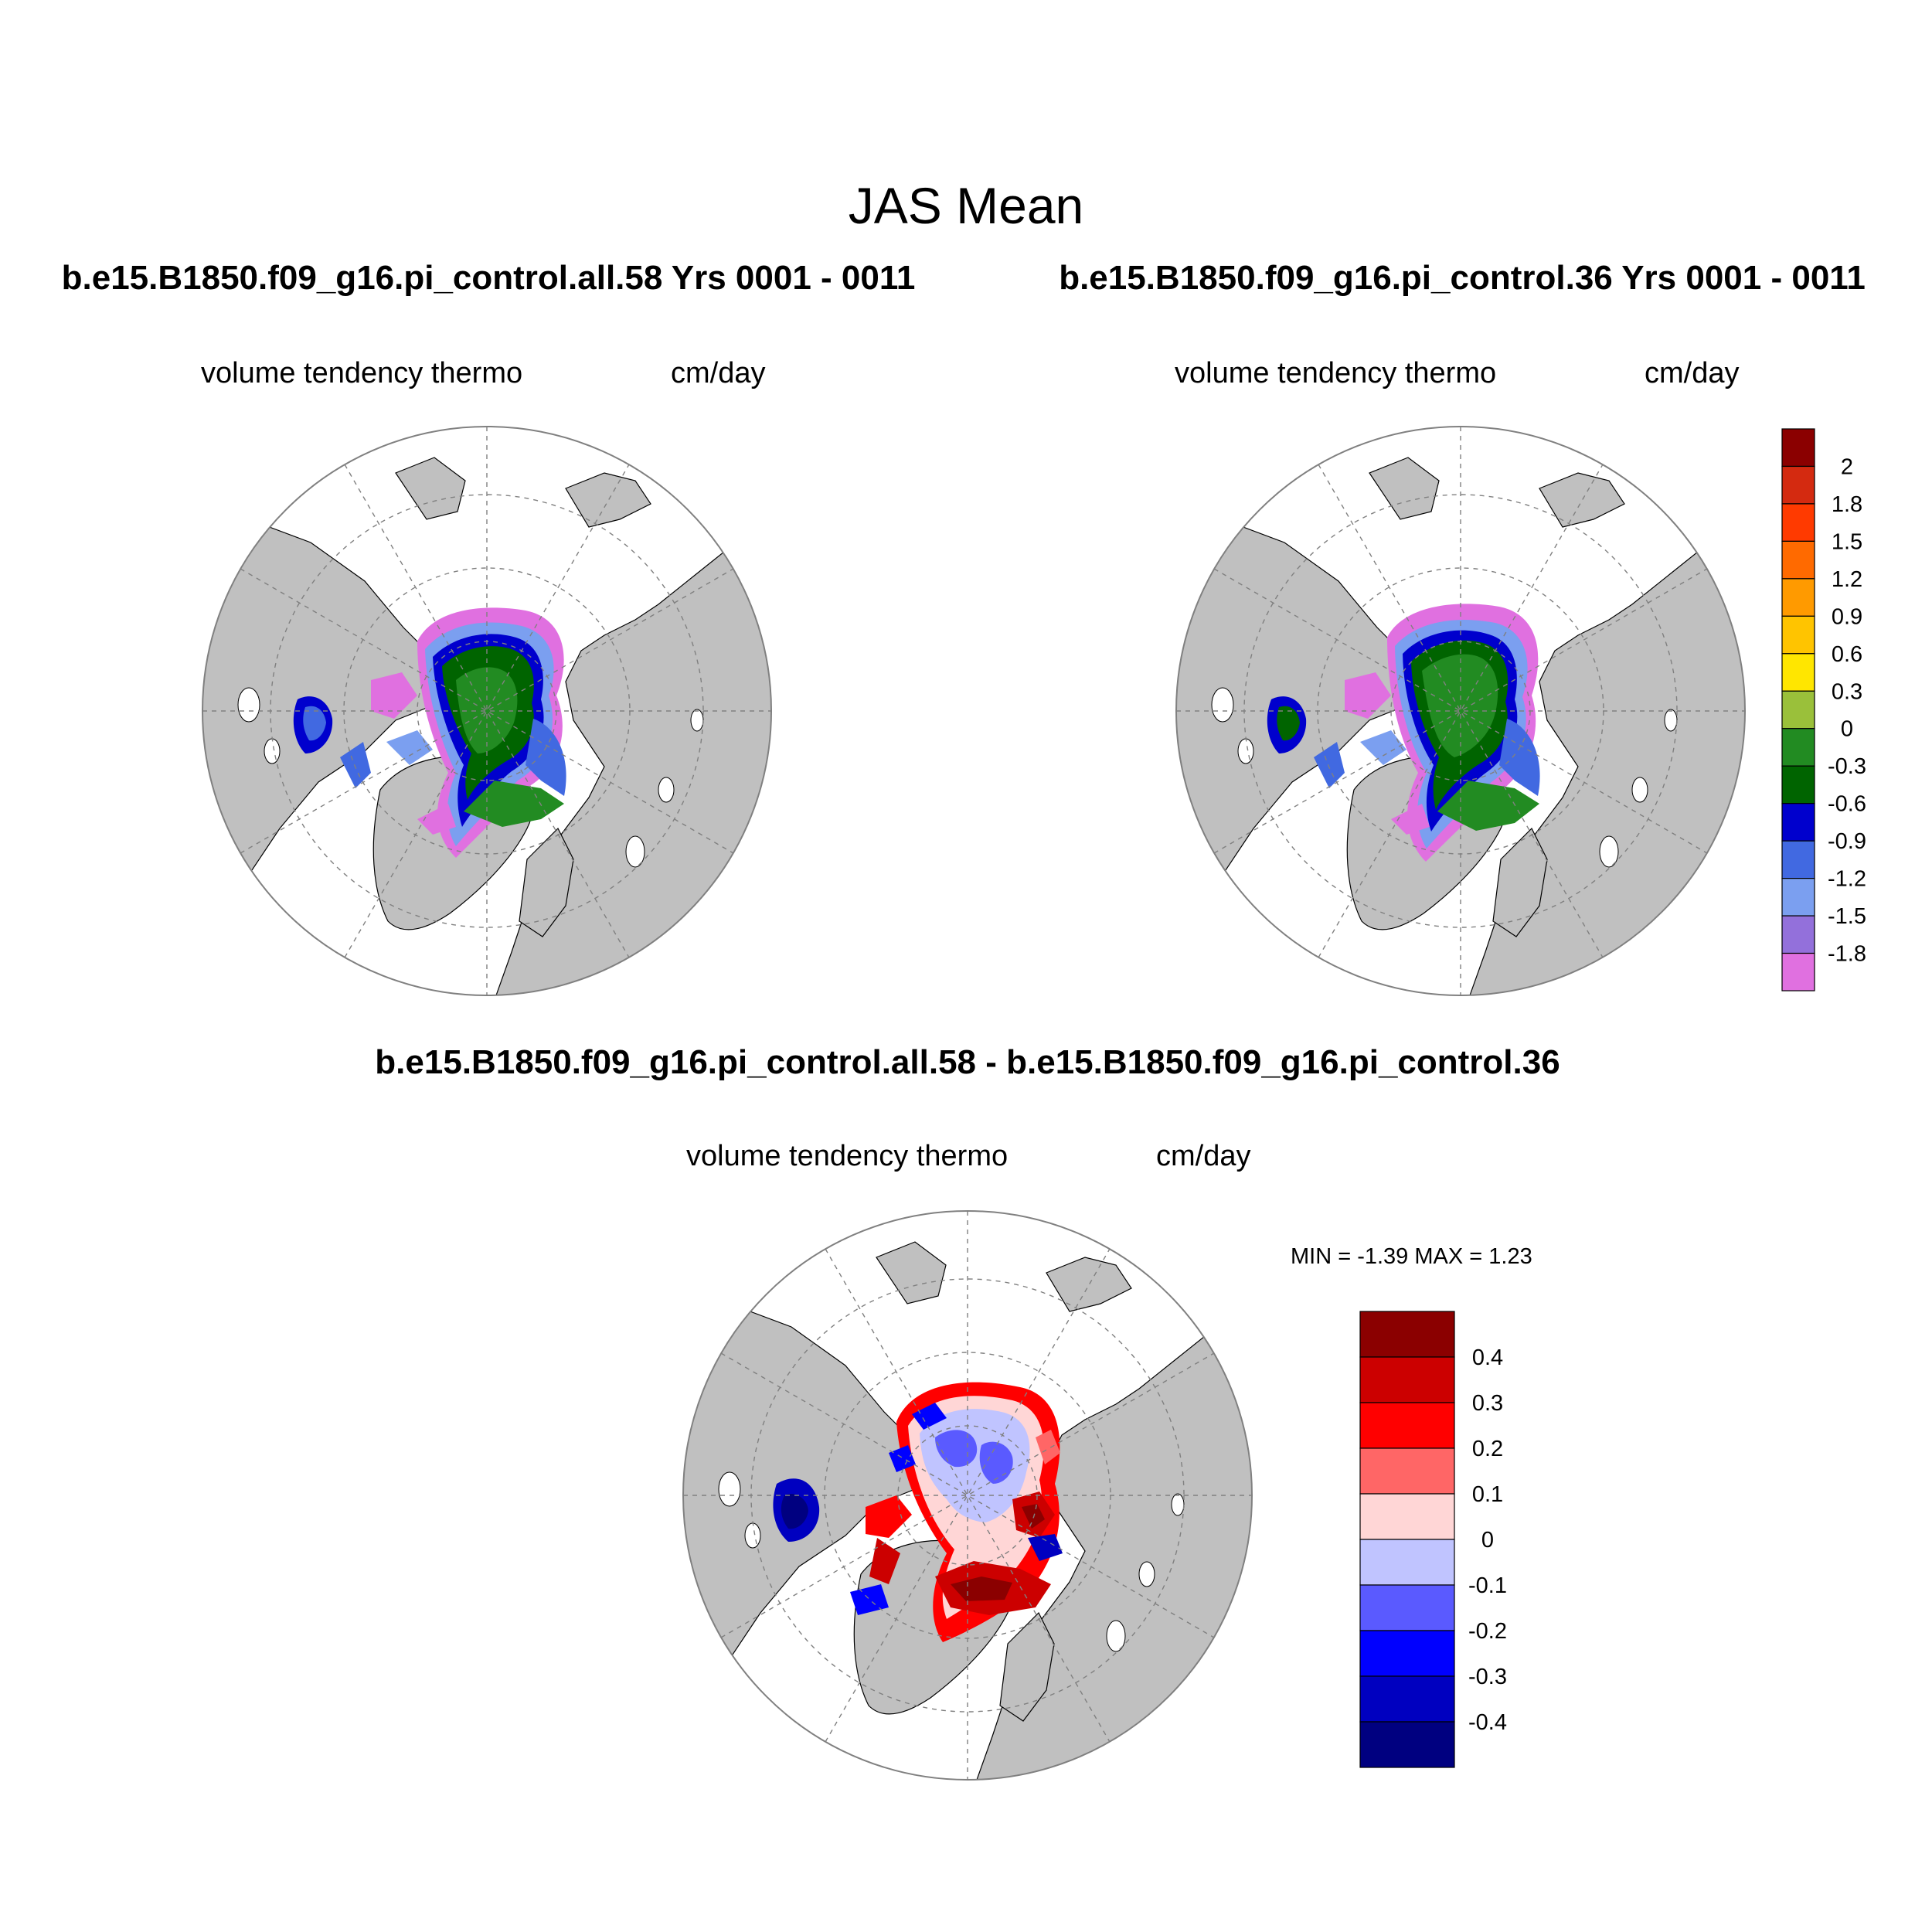 The height and width of the screenshot is (1932, 1932). Describe the element at coordinates (1488, 1449) in the screenshot. I see `colorbar-bottom-tick-label: 0.2` at that location.